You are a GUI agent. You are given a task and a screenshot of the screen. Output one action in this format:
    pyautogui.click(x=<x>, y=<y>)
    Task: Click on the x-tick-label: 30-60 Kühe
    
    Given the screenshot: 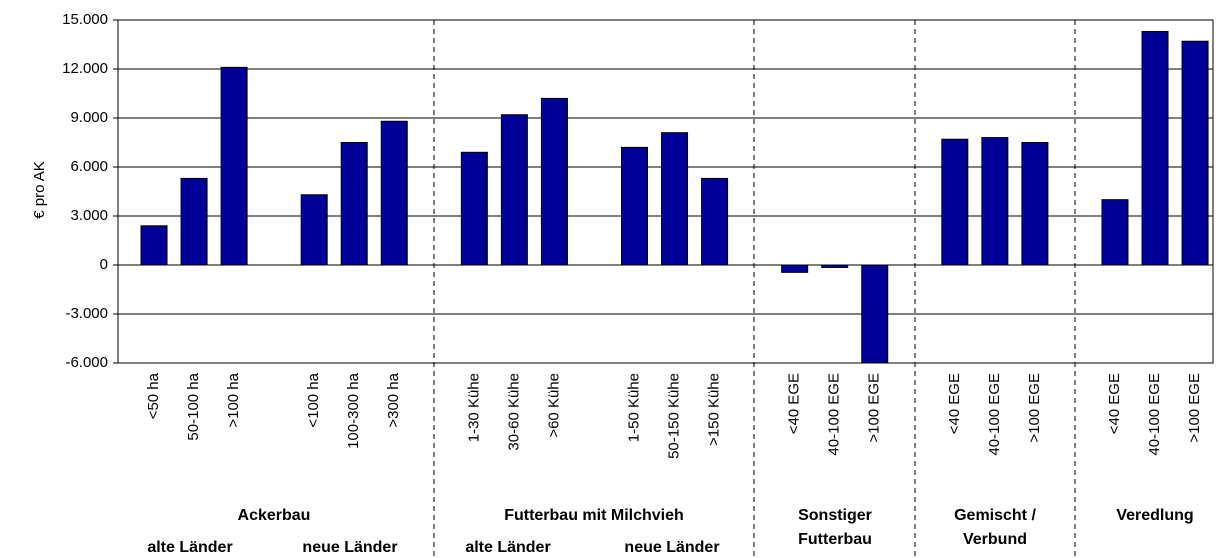 What is the action you would take?
    pyautogui.click(x=513, y=412)
    